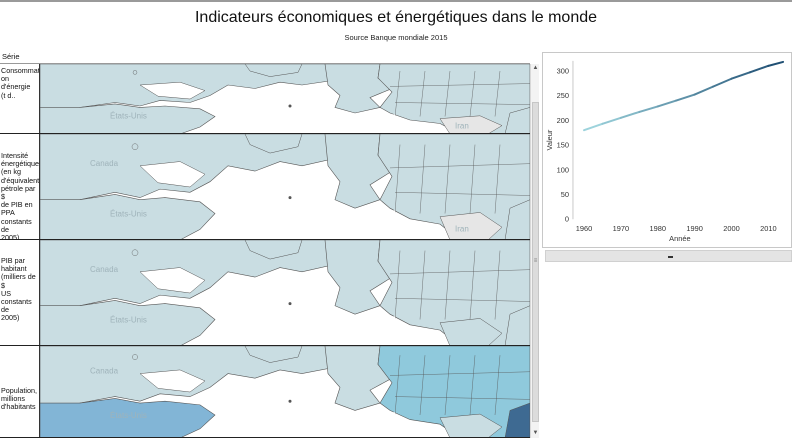 The width and height of the screenshot is (792, 438). Describe the element at coordinates (563, 70) in the screenshot. I see `y-tick-label: 300` at that location.